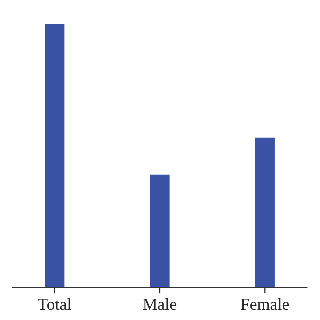  I want to click on x-tick-label: Total, so click(55, 304).